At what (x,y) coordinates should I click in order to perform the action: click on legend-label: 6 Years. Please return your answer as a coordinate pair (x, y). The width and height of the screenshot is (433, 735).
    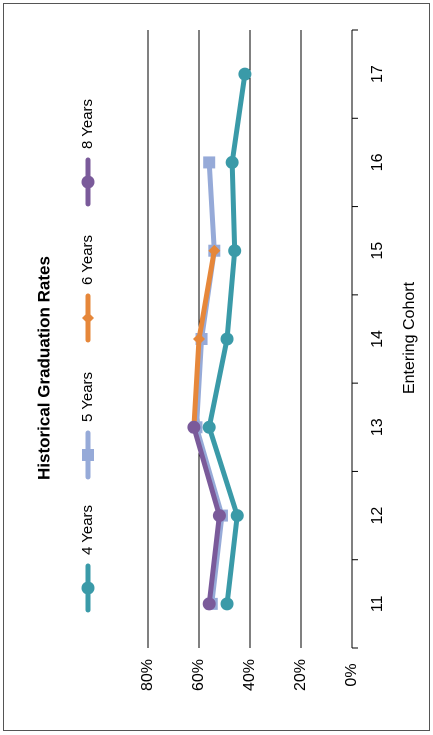
    Looking at the image, I should click on (87, 260).